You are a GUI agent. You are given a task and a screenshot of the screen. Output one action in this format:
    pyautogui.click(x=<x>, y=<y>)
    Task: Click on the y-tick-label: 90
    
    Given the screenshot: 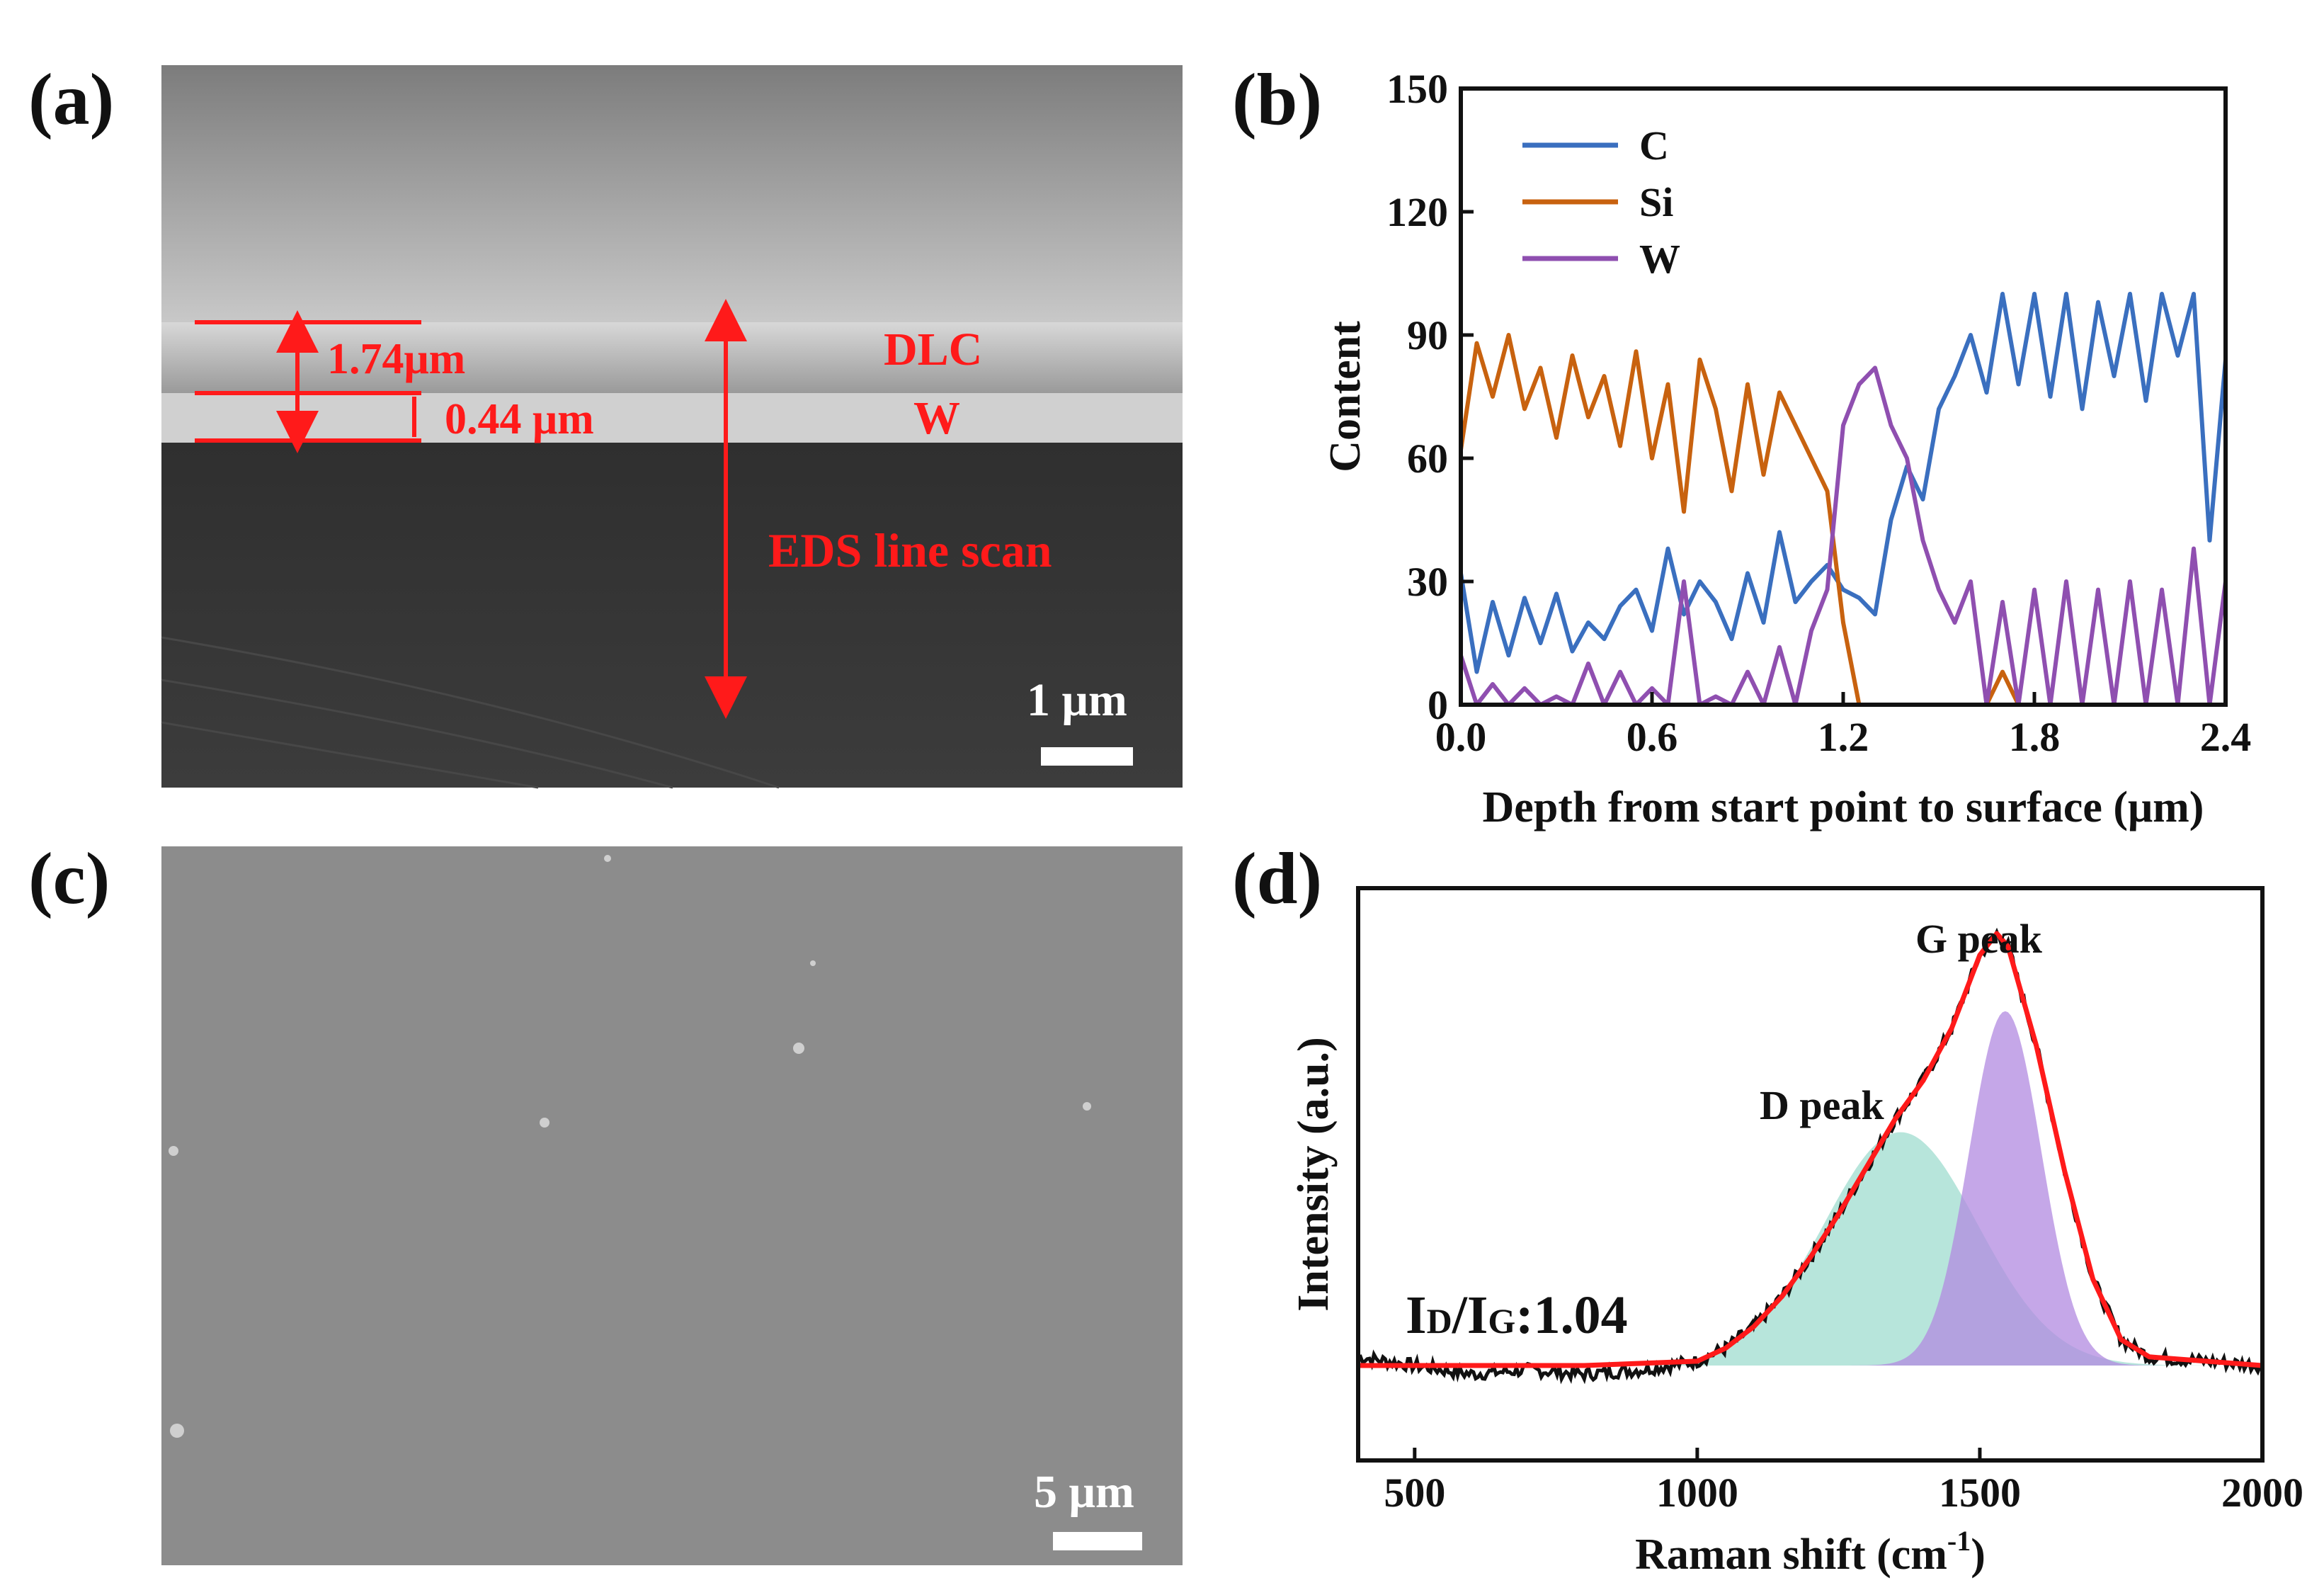 What is the action you would take?
    pyautogui.click(x=1427, y=335)
    